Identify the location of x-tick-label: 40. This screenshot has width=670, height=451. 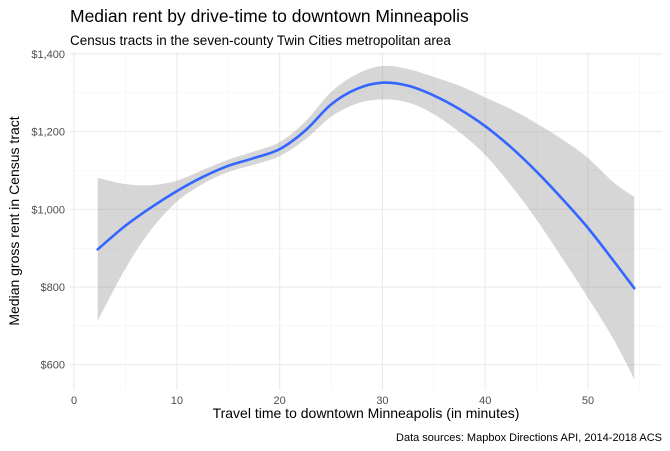
(485, 401).